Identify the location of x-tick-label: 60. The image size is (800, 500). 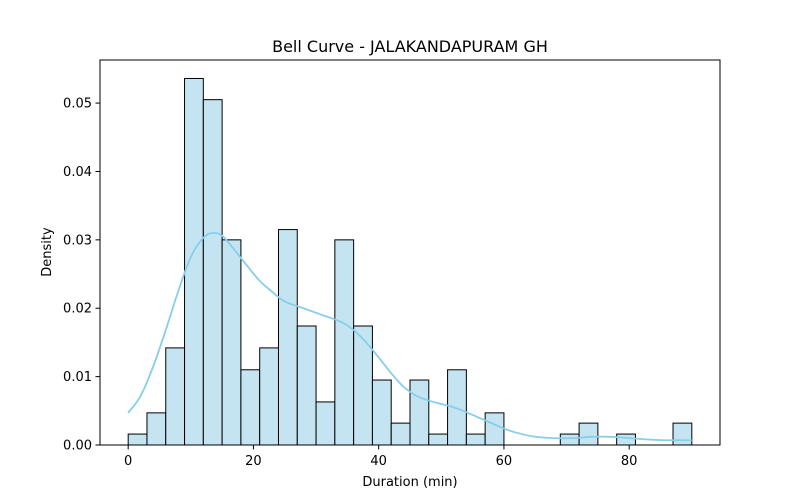
(504, 461).